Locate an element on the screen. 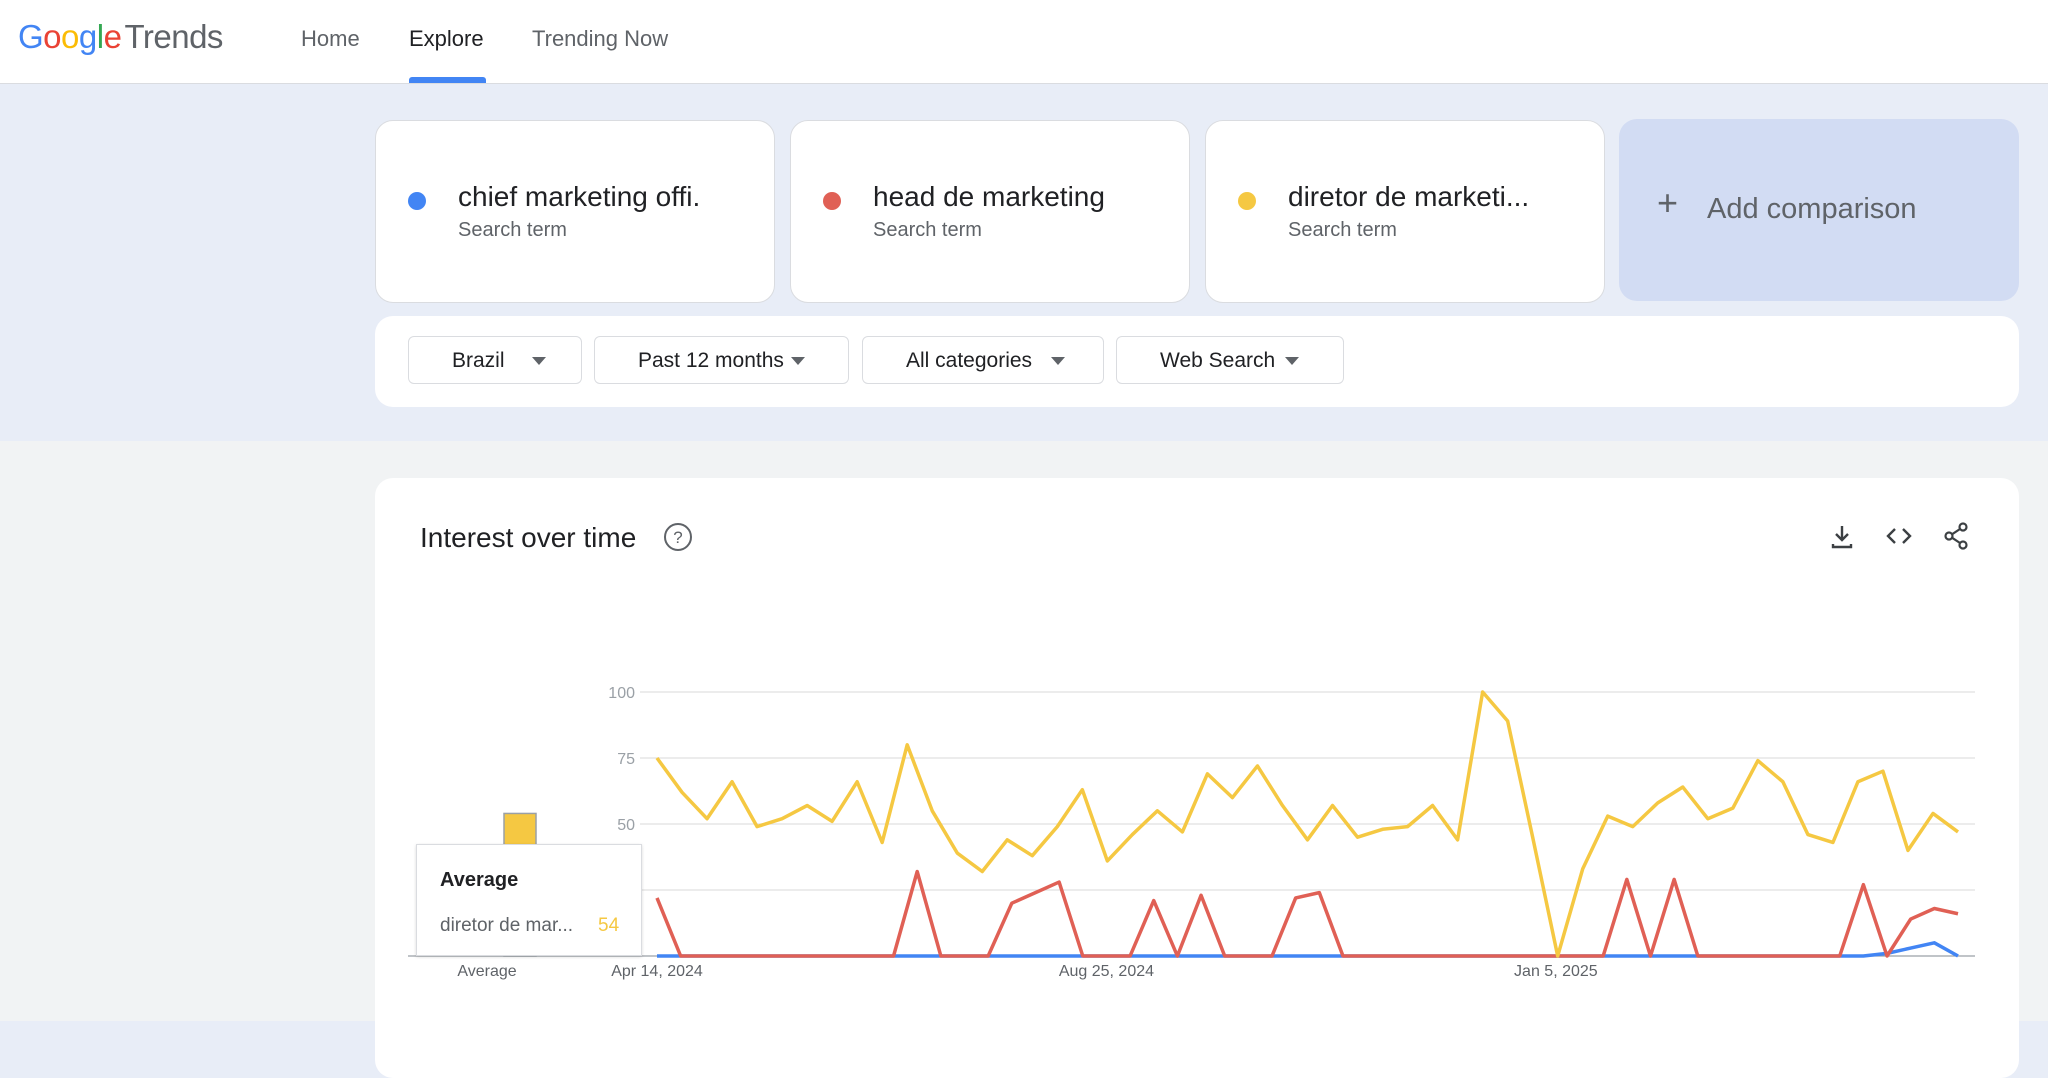 The image size is (2048, 1078). chart-title: Interest over time is located at coordinates (528, 537).